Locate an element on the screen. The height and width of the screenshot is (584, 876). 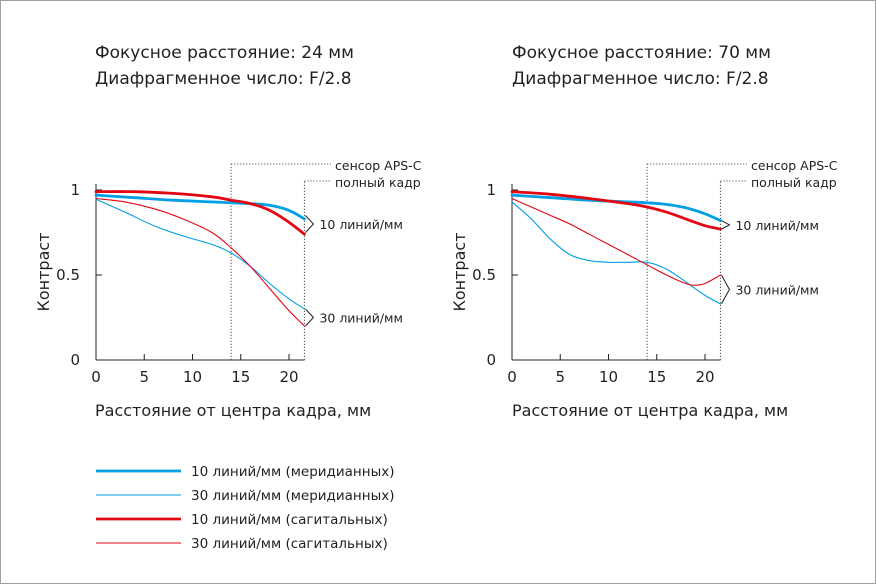
legend-label: 10 линий/мм (сагитальных) is located at coordinates (289, 520).